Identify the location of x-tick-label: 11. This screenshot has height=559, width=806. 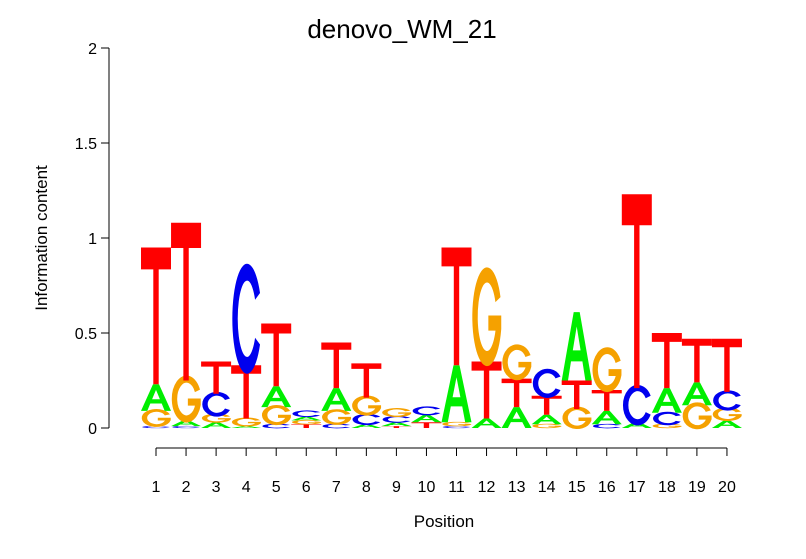
(456, 487).